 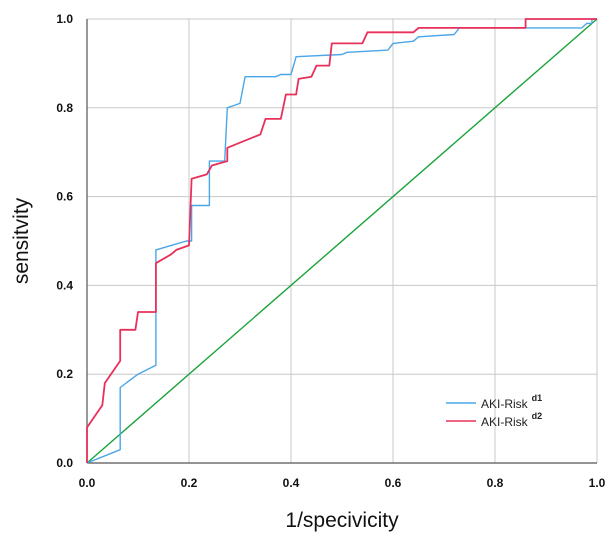 What do you see at coordinates (189, 483) in the screenshot?
I see `x-tick-label: 0.2` at bounding box center [189, 483].